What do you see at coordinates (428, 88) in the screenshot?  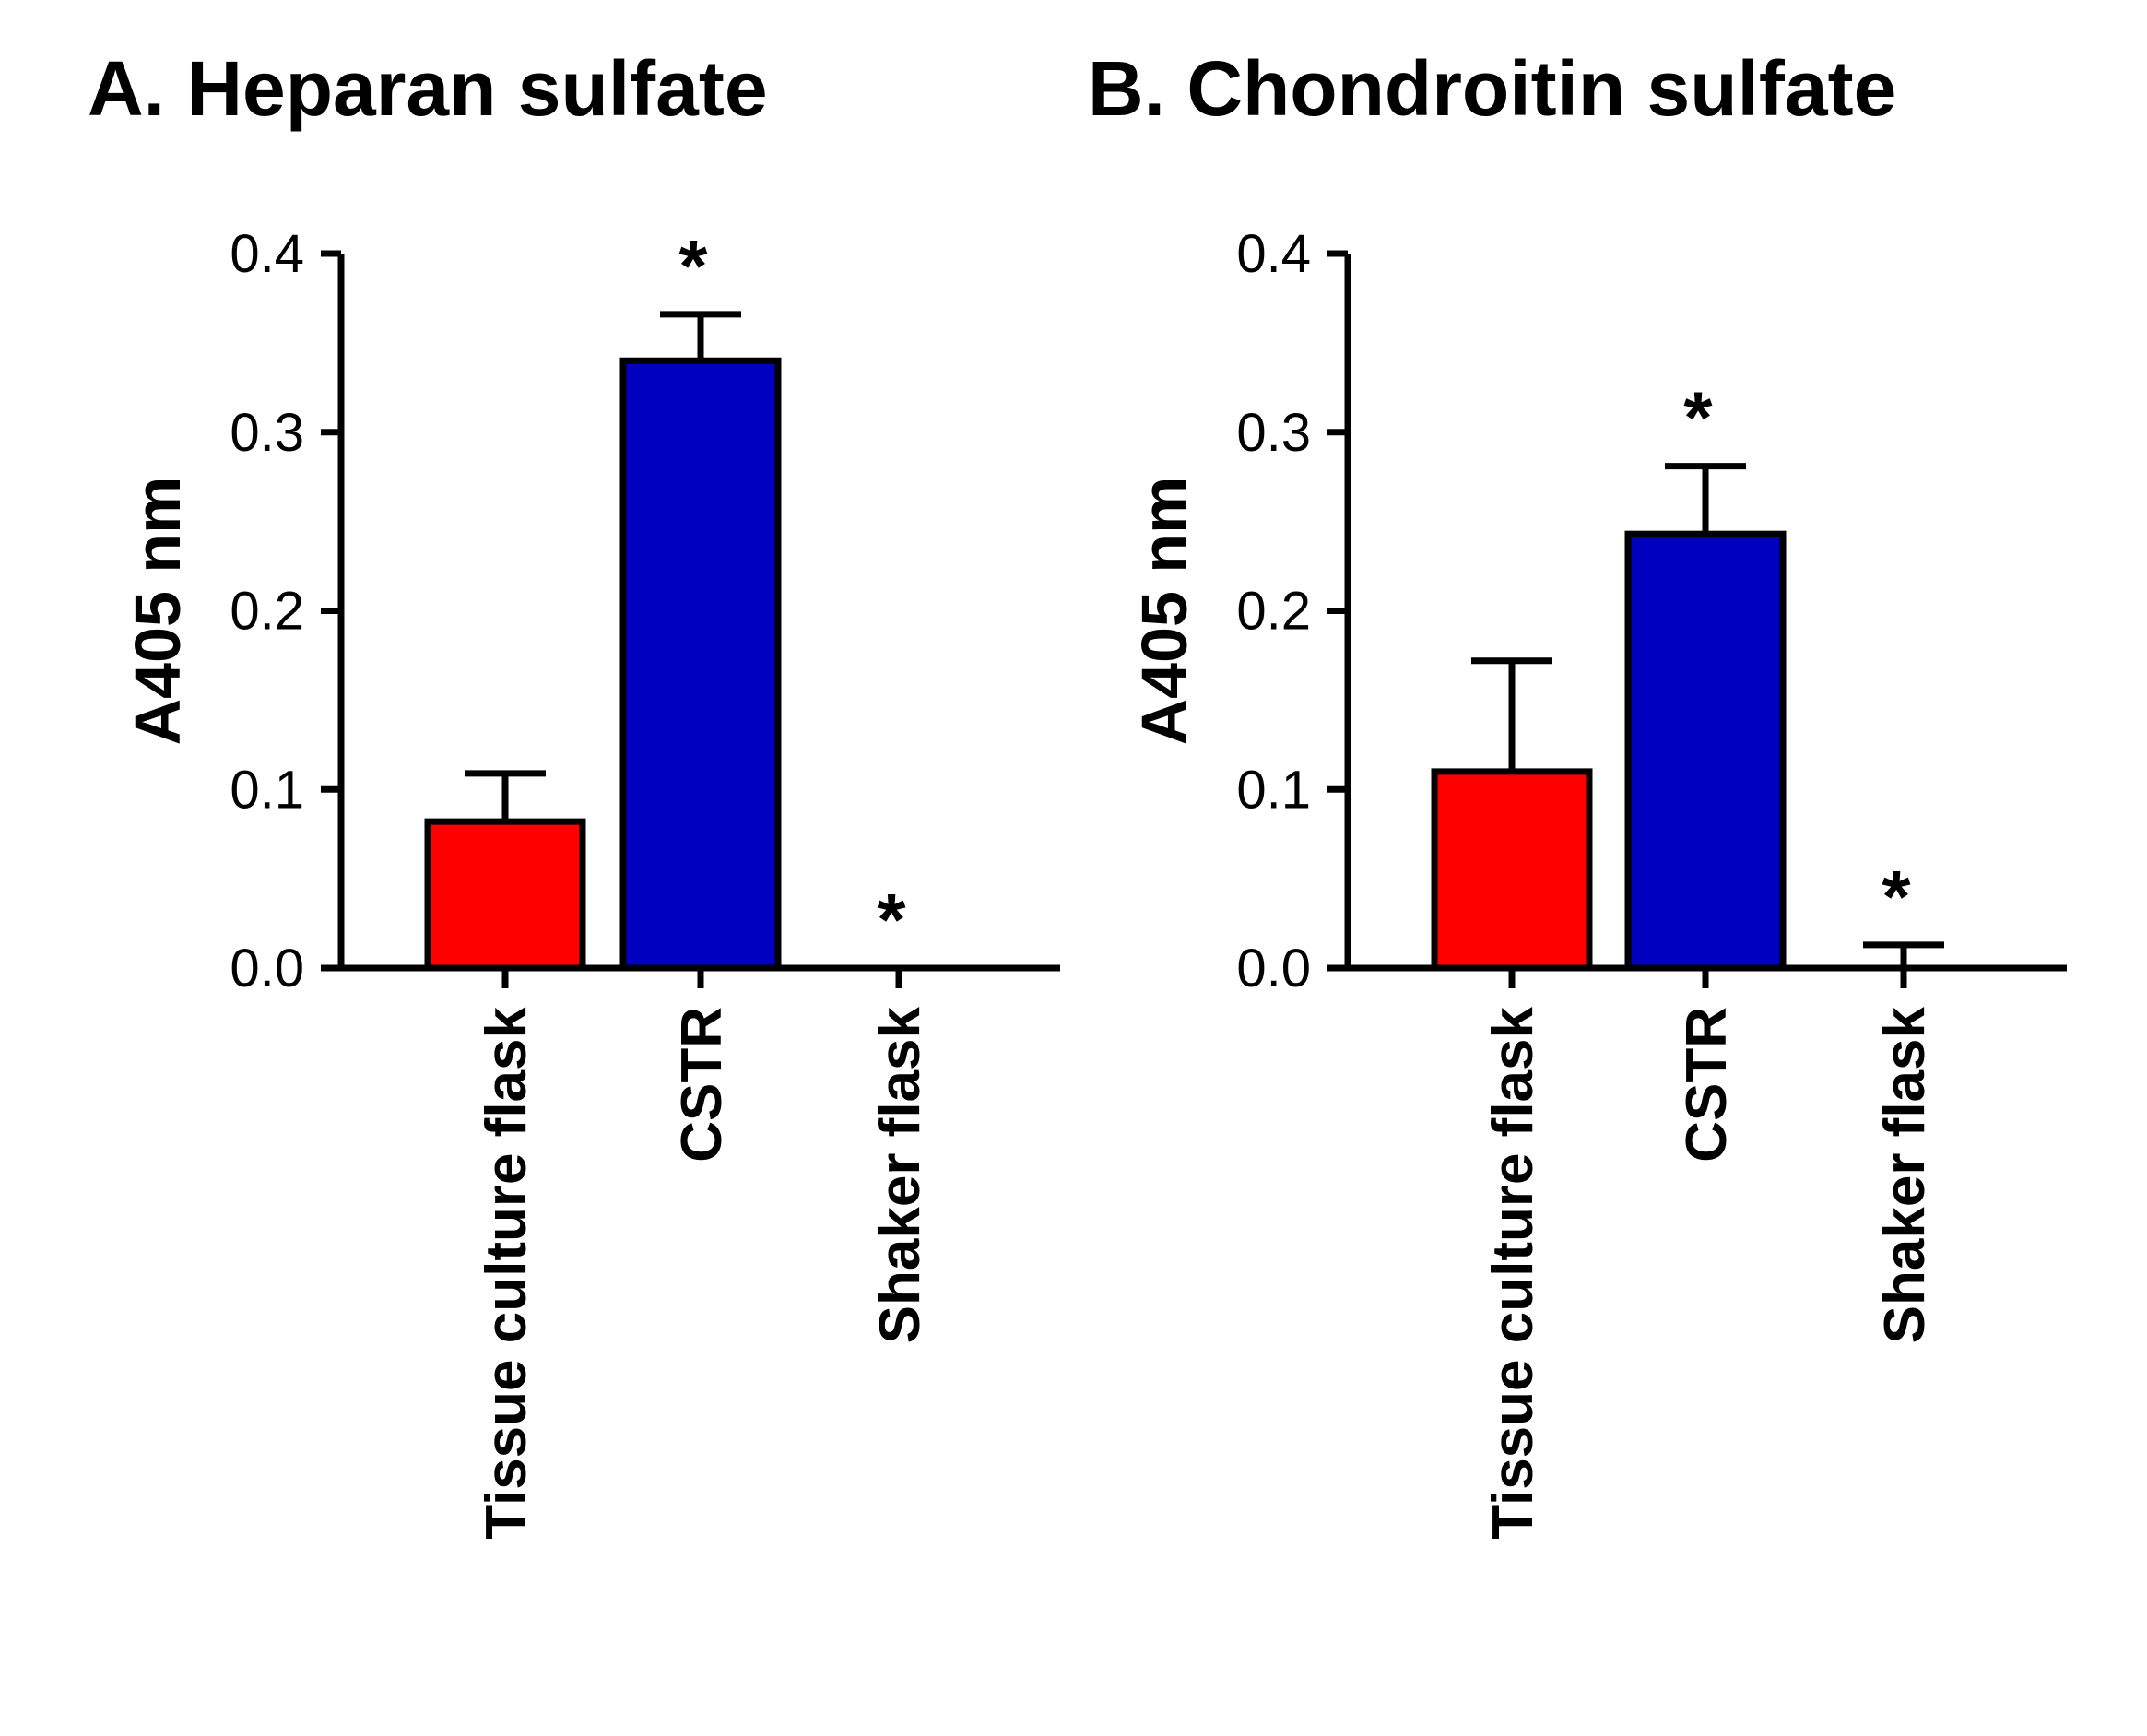 I see `panel-title: A. Heparan sulfate` at bounding box center [428, 88].